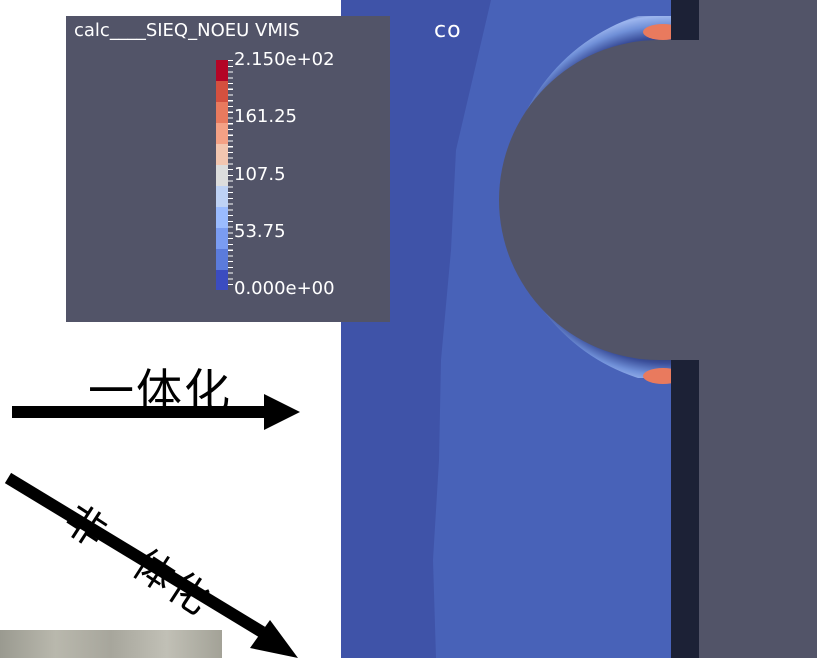  I want to click on legend-colorbar, so click(222, 175).